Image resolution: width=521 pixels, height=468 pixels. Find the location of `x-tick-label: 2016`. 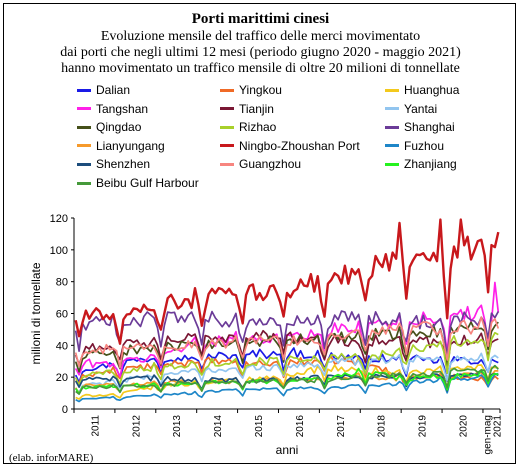

x-tick-label: 2016 is located at coordinates (300, 426).